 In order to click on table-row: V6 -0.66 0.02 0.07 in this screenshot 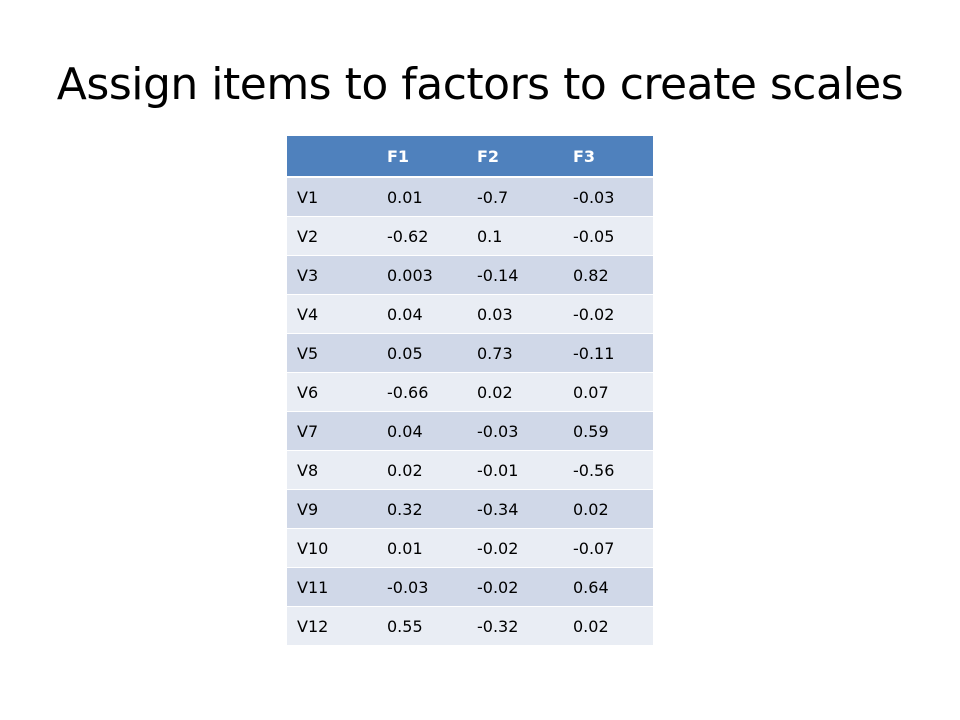, I will do `click(470, 392)`.